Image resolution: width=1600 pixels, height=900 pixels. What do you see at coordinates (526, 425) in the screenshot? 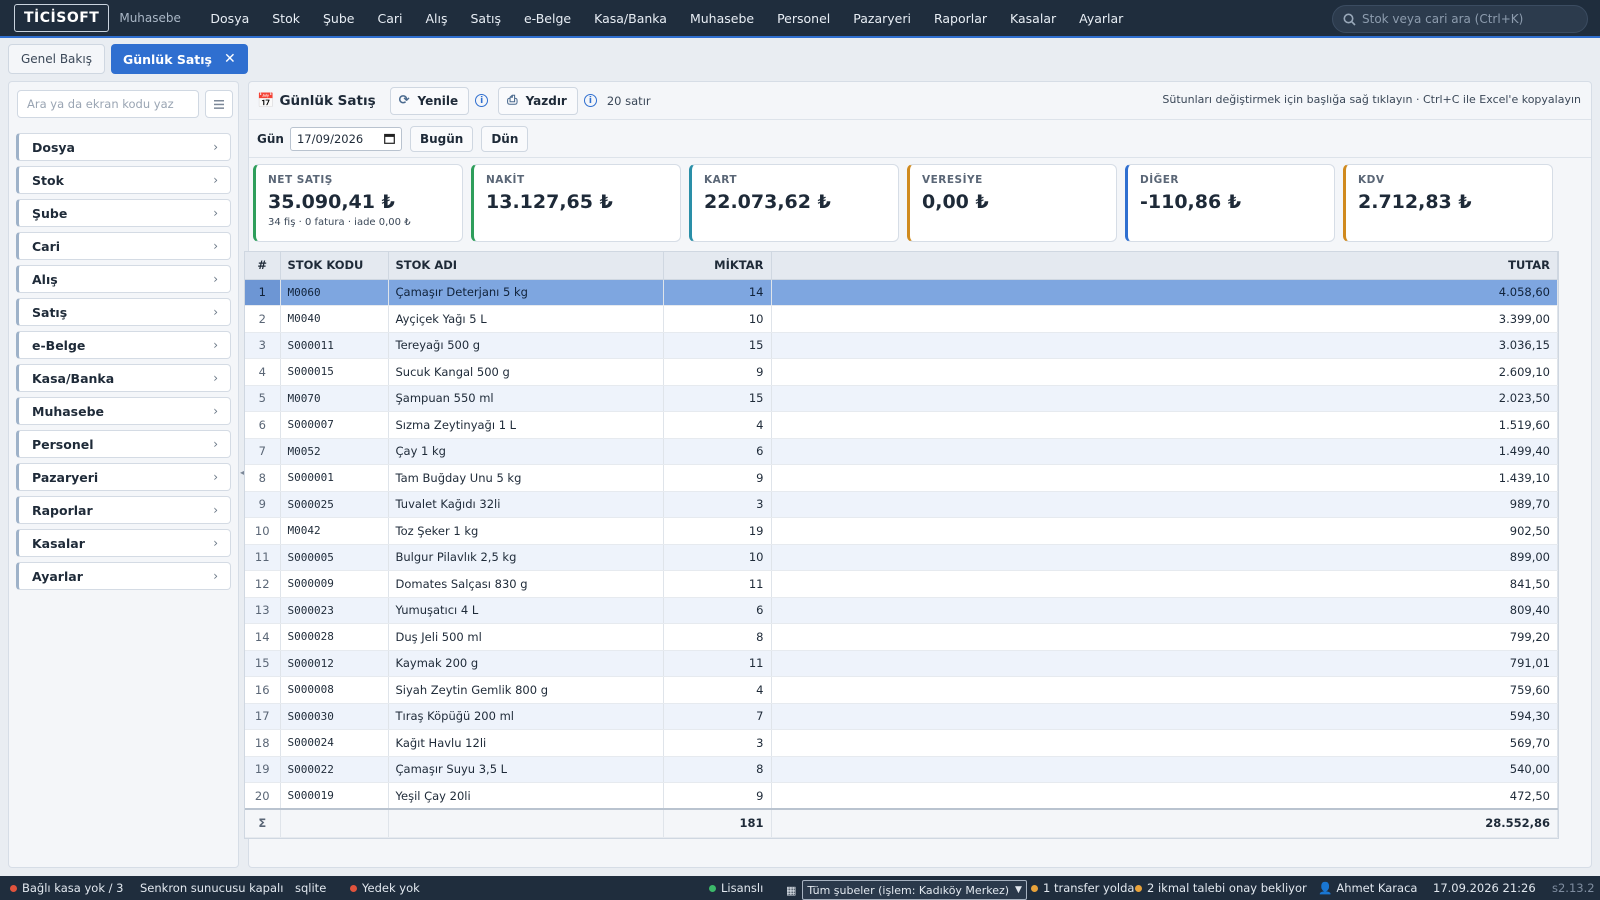
I see `cell-name: Sızma Zeytinyağı 1 L` at bounding box center [526, 425].